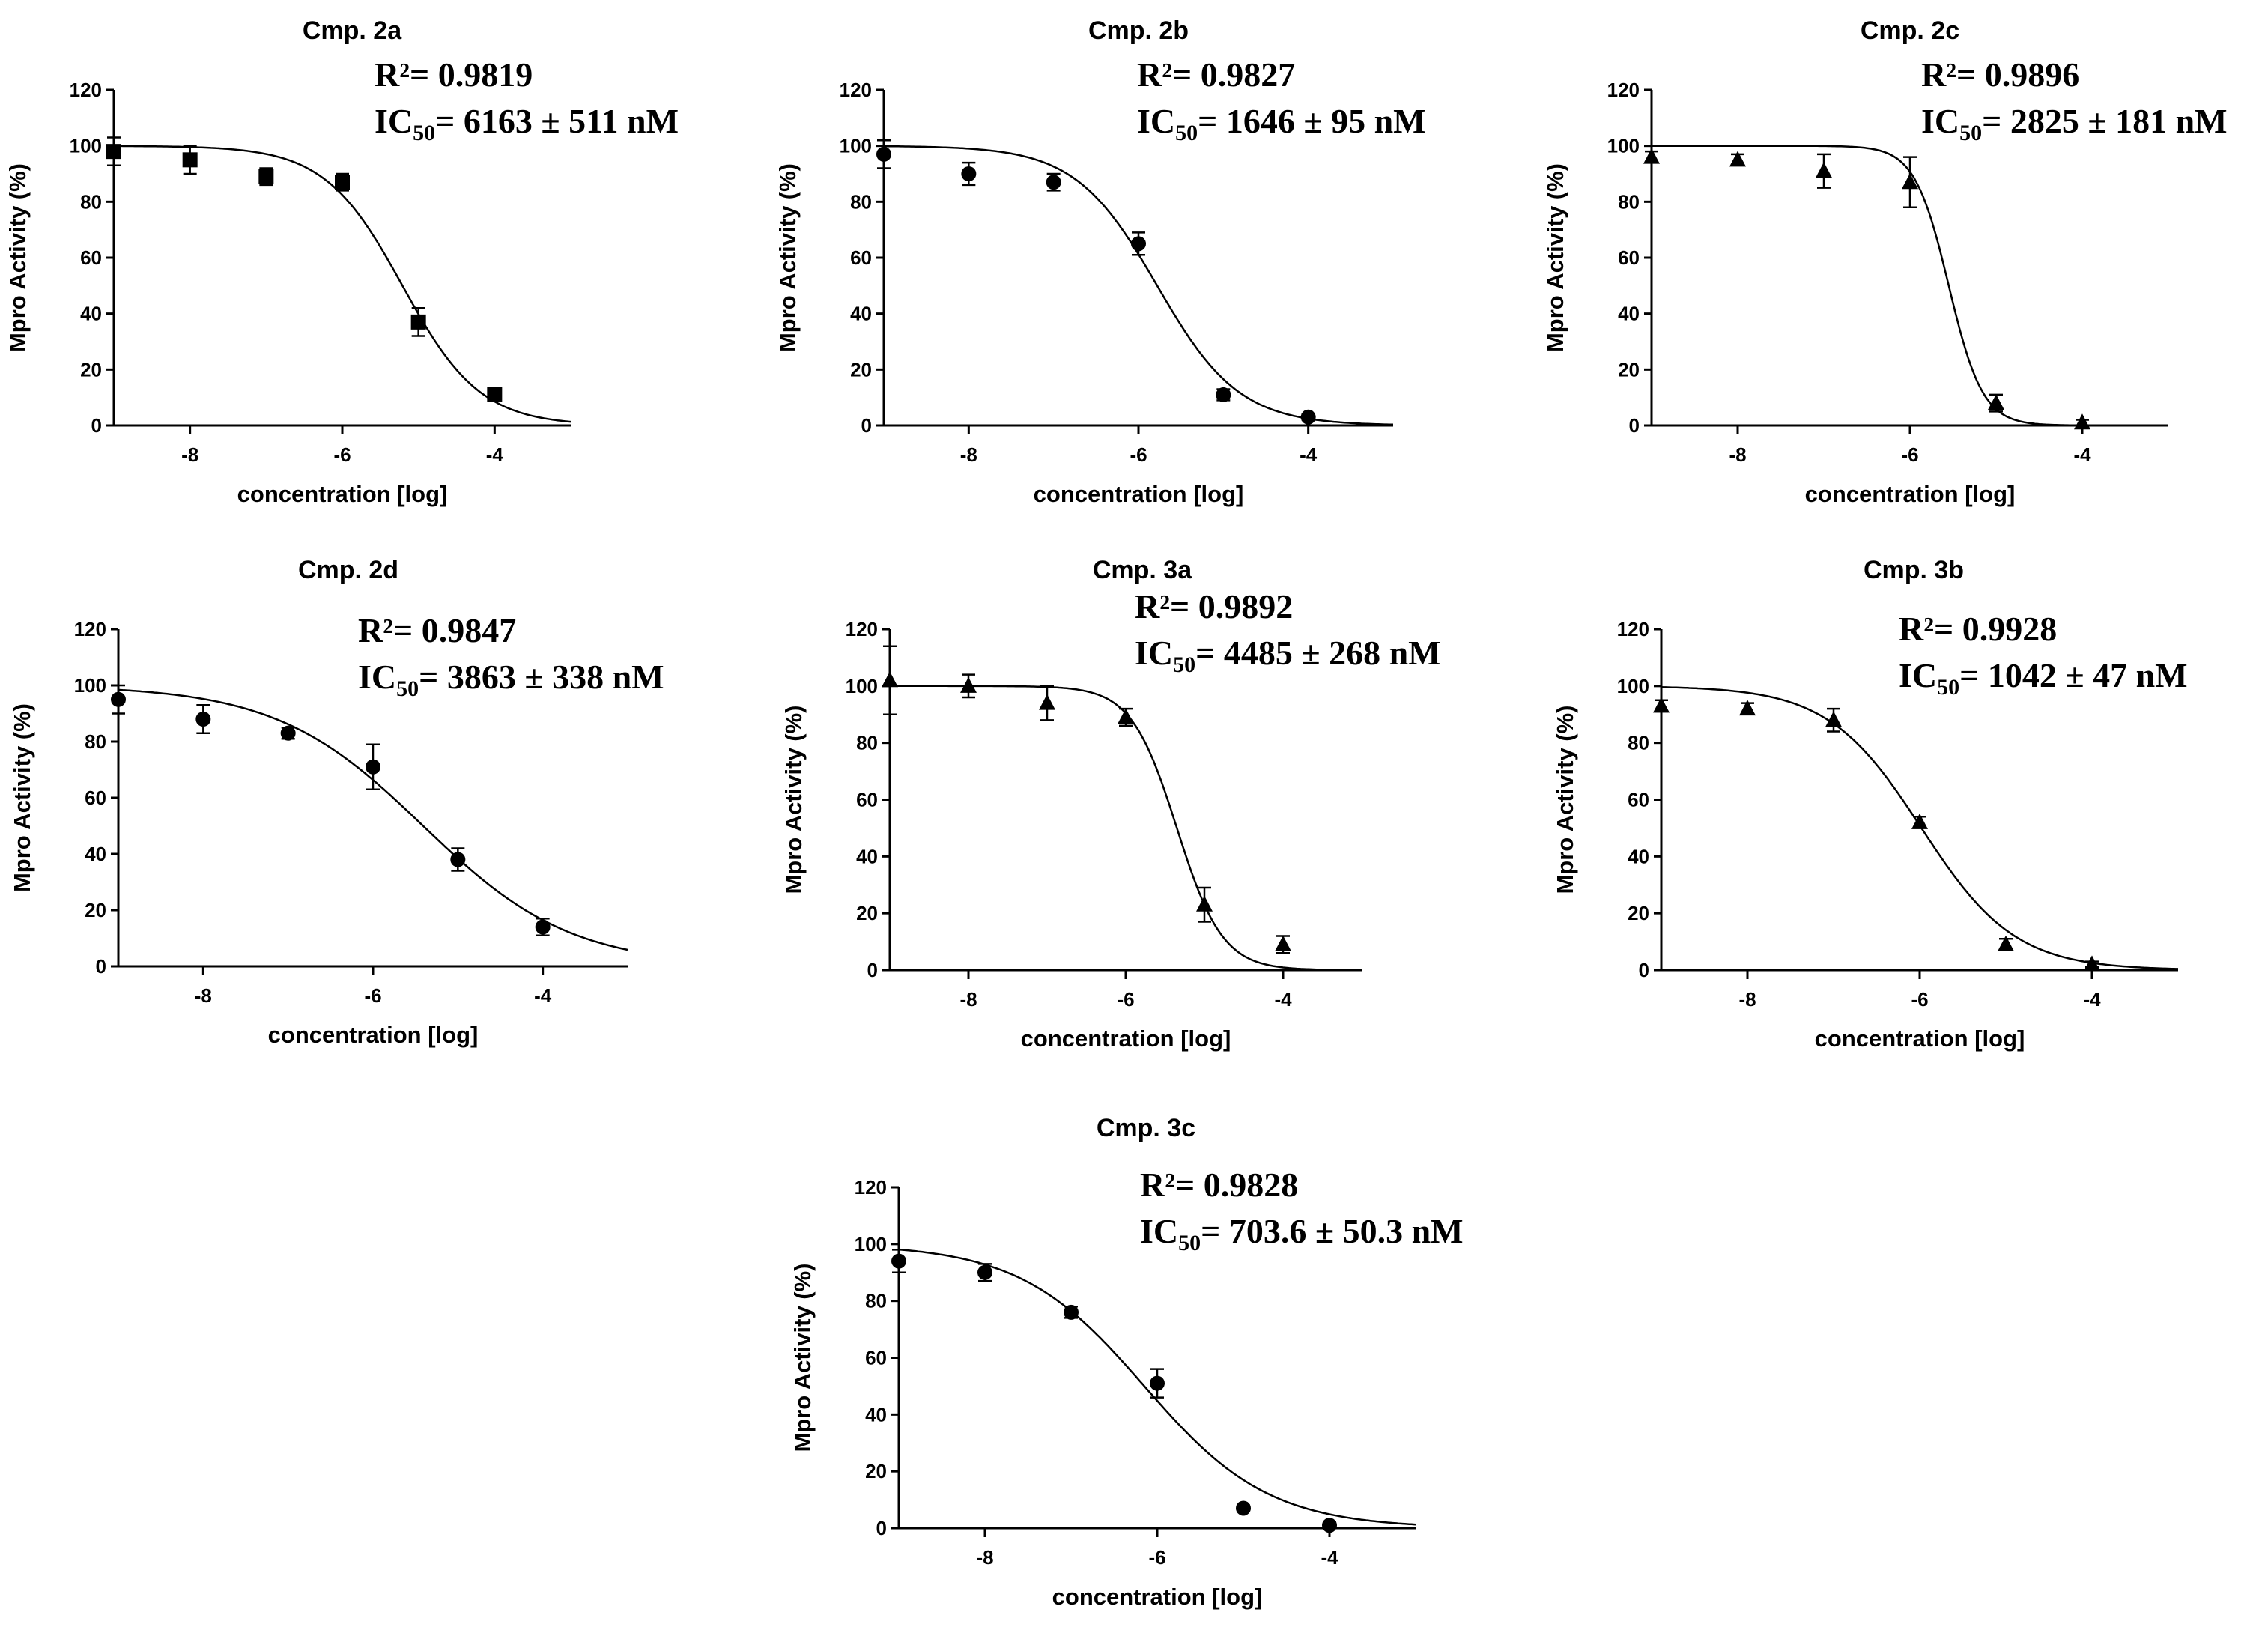  What do you see at coordinates (1978, 629) in the screenshot?
I see `r-squared-label: R²= 0.9928` at bounding box center [1978, 629].